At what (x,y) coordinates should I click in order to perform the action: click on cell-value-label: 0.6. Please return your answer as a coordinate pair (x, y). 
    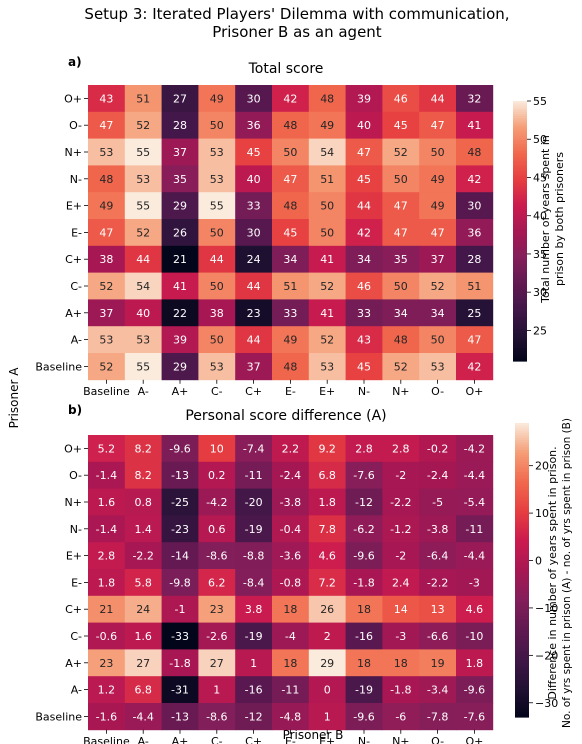
    Looking at the image, I should click on (217, 529).